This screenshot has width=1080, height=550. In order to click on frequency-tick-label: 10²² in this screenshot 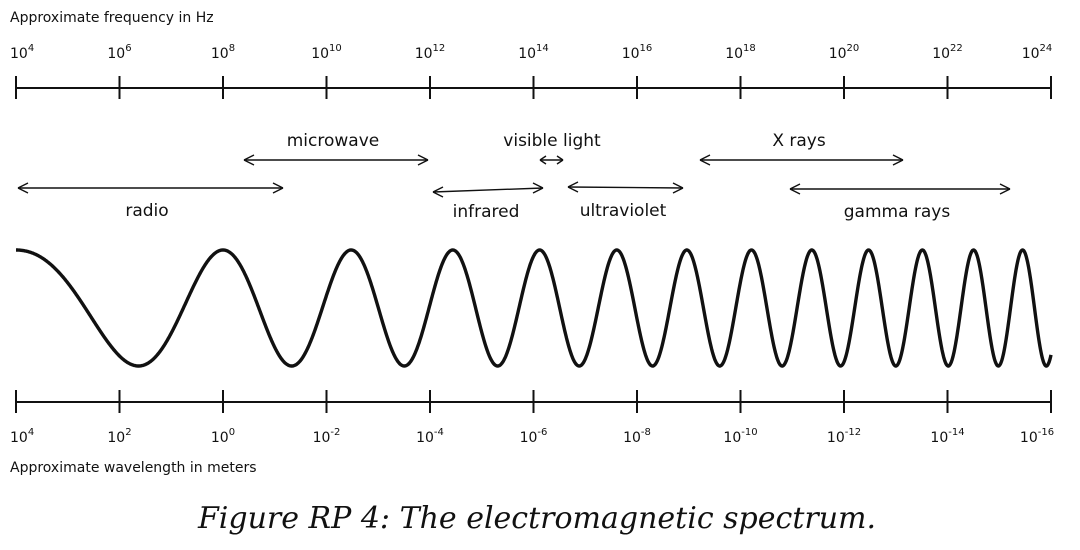, I will do `click(947, 52)`.